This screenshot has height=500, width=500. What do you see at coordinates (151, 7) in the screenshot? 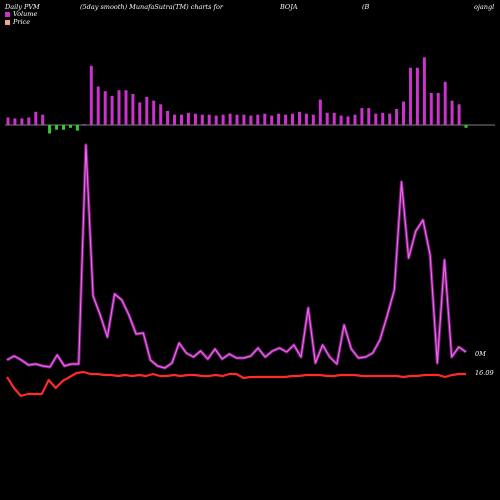
I see `chart-title-main: (5day smooth) MunafaSutra(TM) charts for` at bounding box center [151, 7].